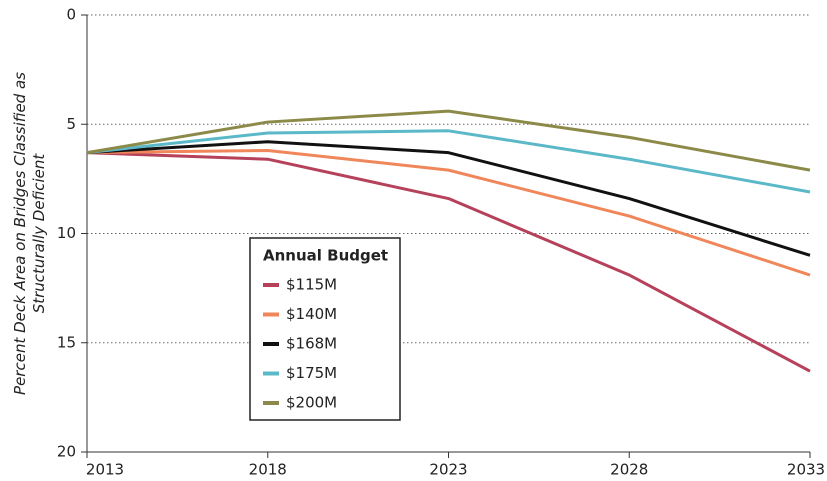 The height and width of the screenshot is (481, 827). Describe the element at coordinates (268, 470) in the screenshot. I see `x-tick-label: 2018` at that location.